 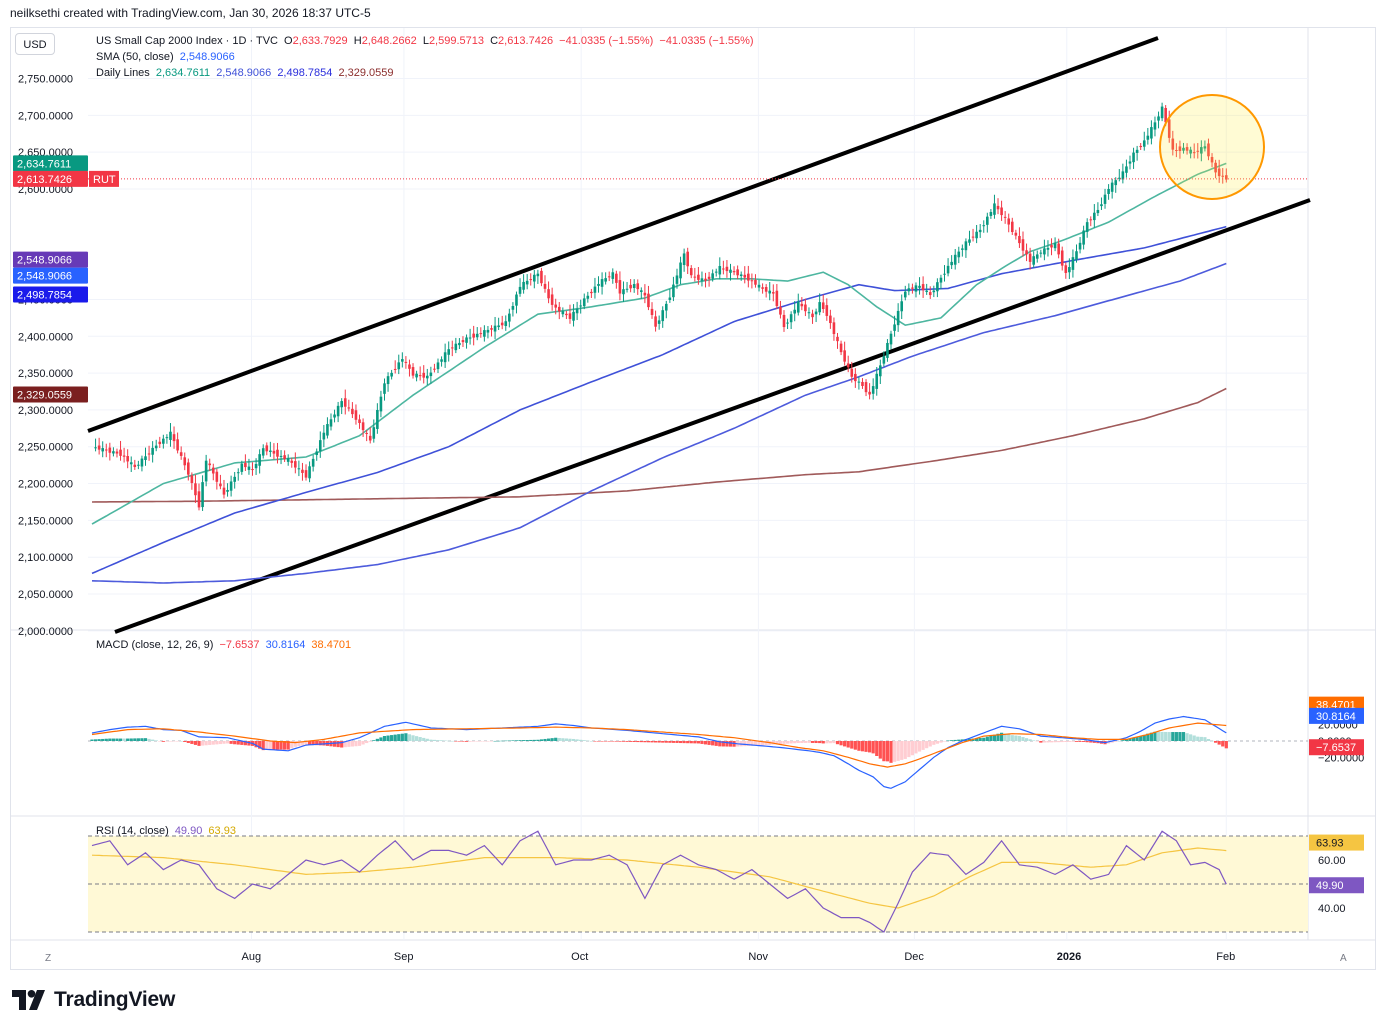 What do you see at coordinates (305, 73) in the screenshot?
I see `lines-v3: 2,498.7854` at bounding box center [305, 73].